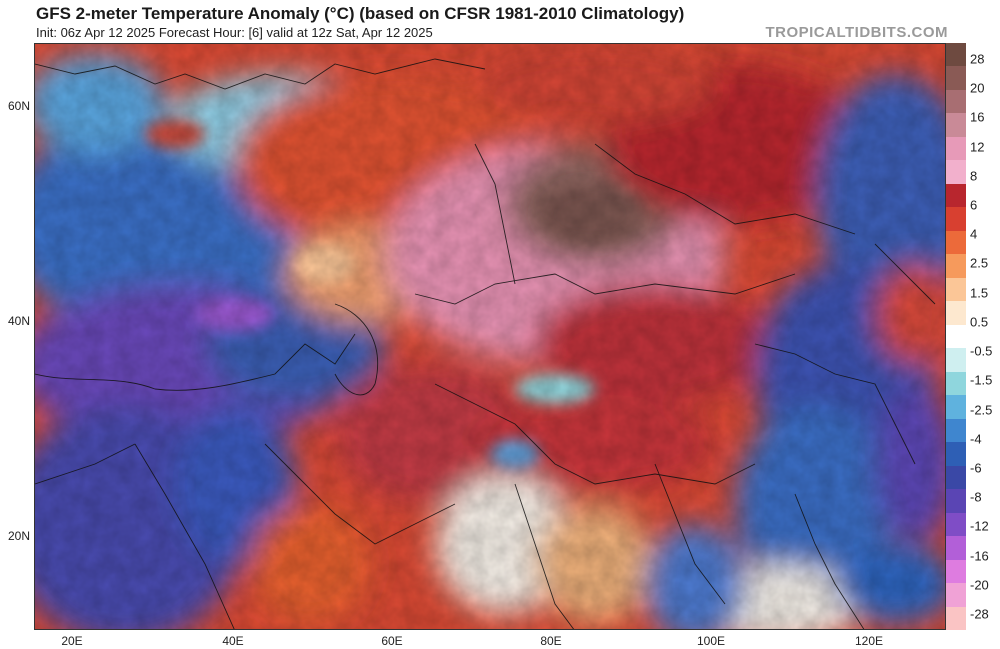 The image size is (1000, 649). What do you see at coordinates (392, 641) in the screenshot?
I see `lon-label-60e: 60E` at bounding box center [392, 641].